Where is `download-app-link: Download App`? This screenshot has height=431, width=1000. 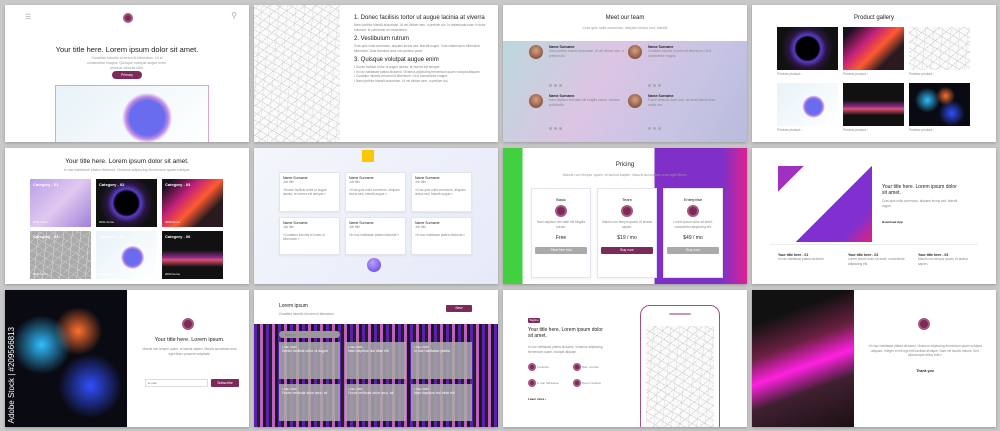
download-app-link: Download App is located at coordinates (892, 222).